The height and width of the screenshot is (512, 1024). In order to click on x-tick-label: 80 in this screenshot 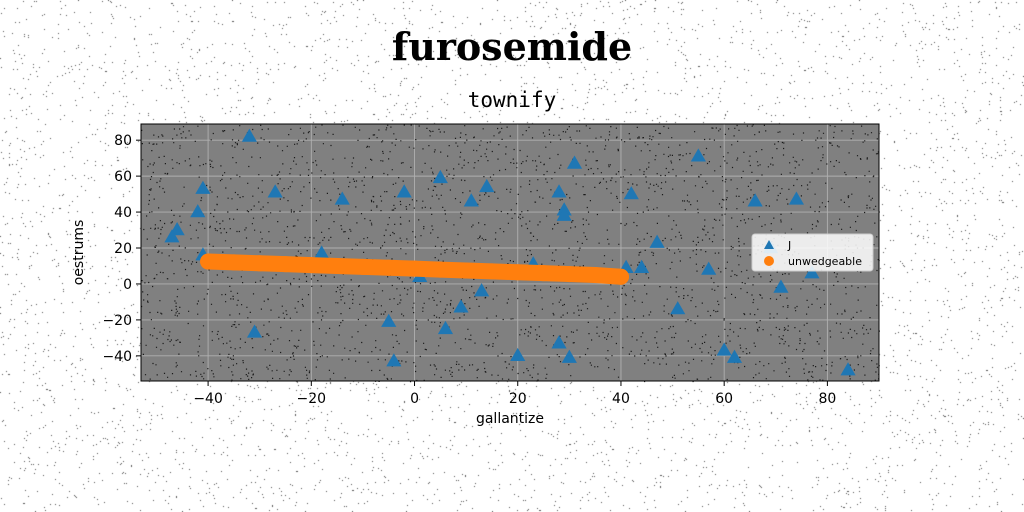, I will do `click(827, 399)`.